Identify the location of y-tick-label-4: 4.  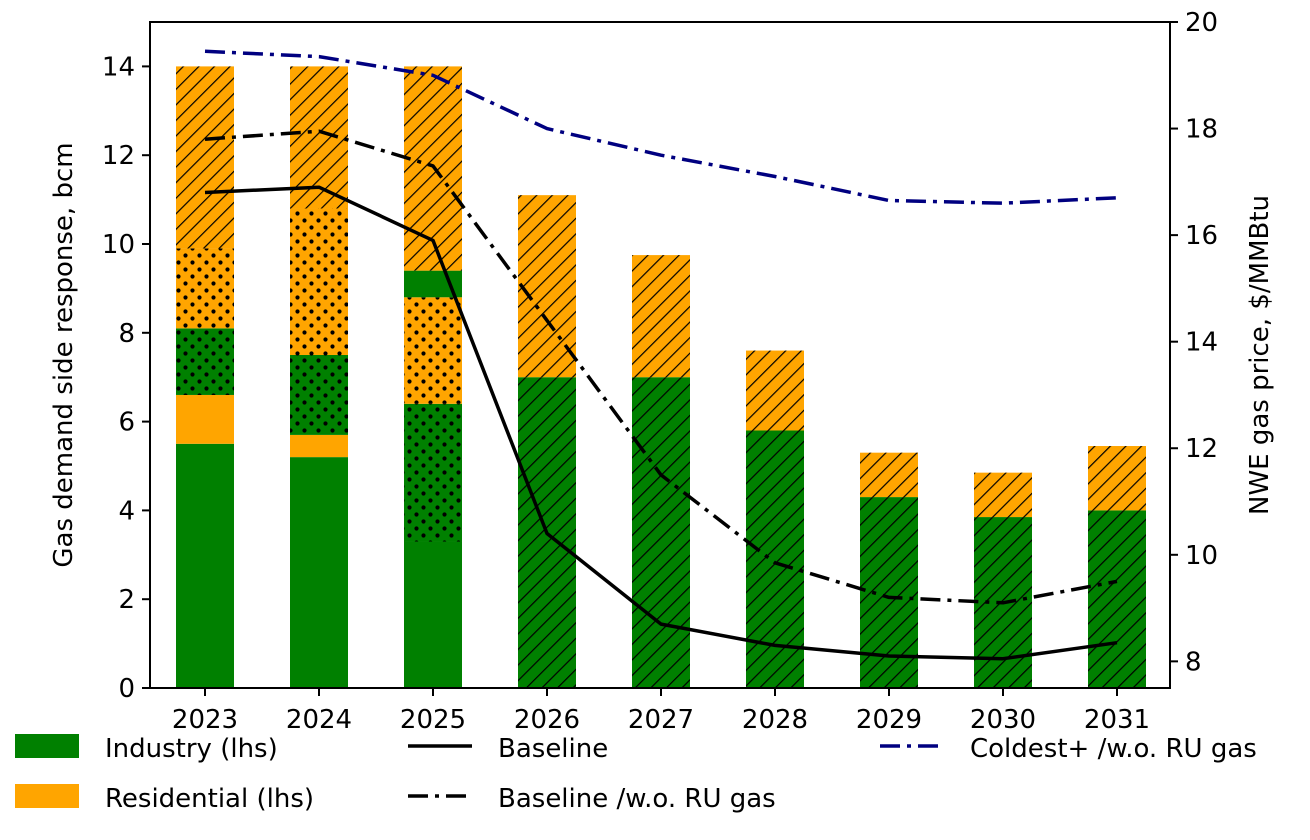
(126, 511).